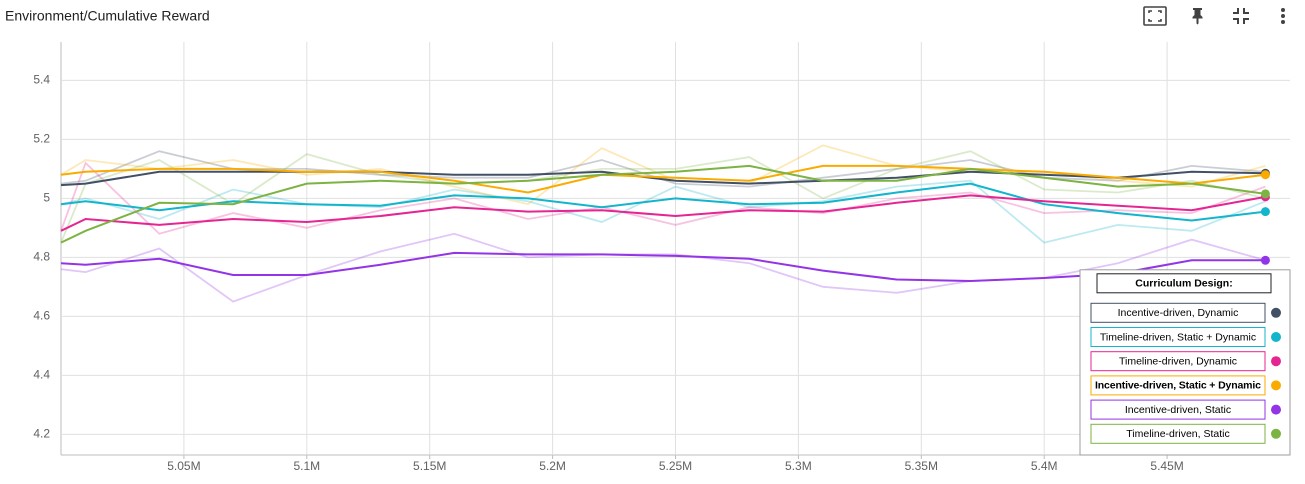 The height and width of the screenshot is (484, 1305). Describe the element at coordinates (1166, 466) in the screenshot. I see `x-tick-label: 5.45M` at that location.